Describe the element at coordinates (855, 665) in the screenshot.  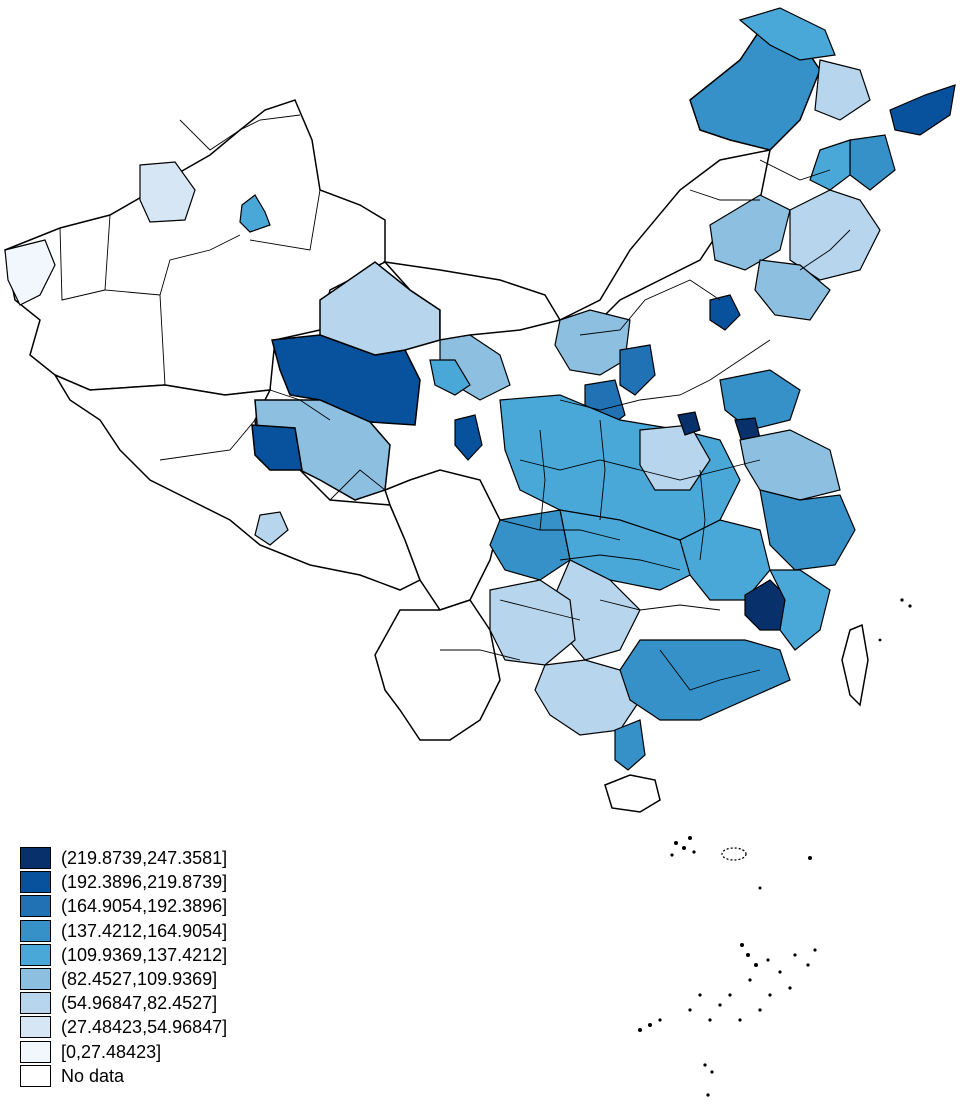
I see `region-taiwan` at that location.